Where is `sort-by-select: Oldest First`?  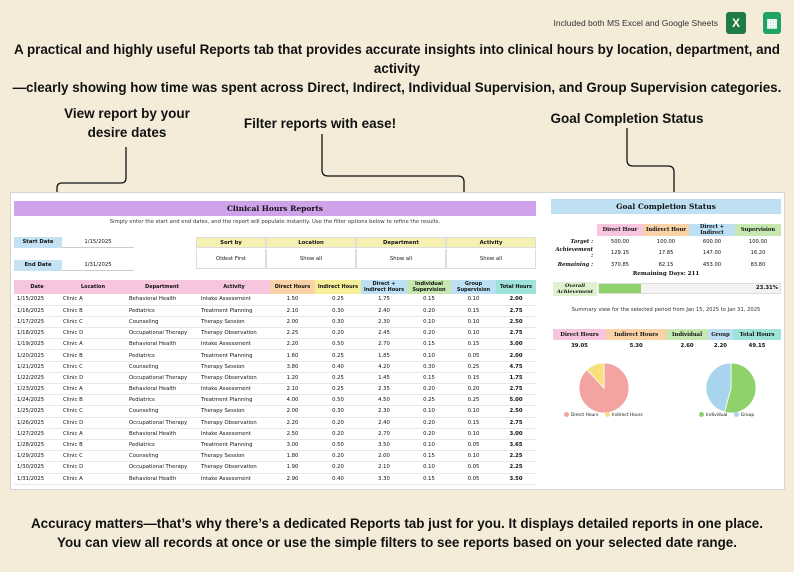 sort-by-select: Oldest First is located at coordinates (231, 259).